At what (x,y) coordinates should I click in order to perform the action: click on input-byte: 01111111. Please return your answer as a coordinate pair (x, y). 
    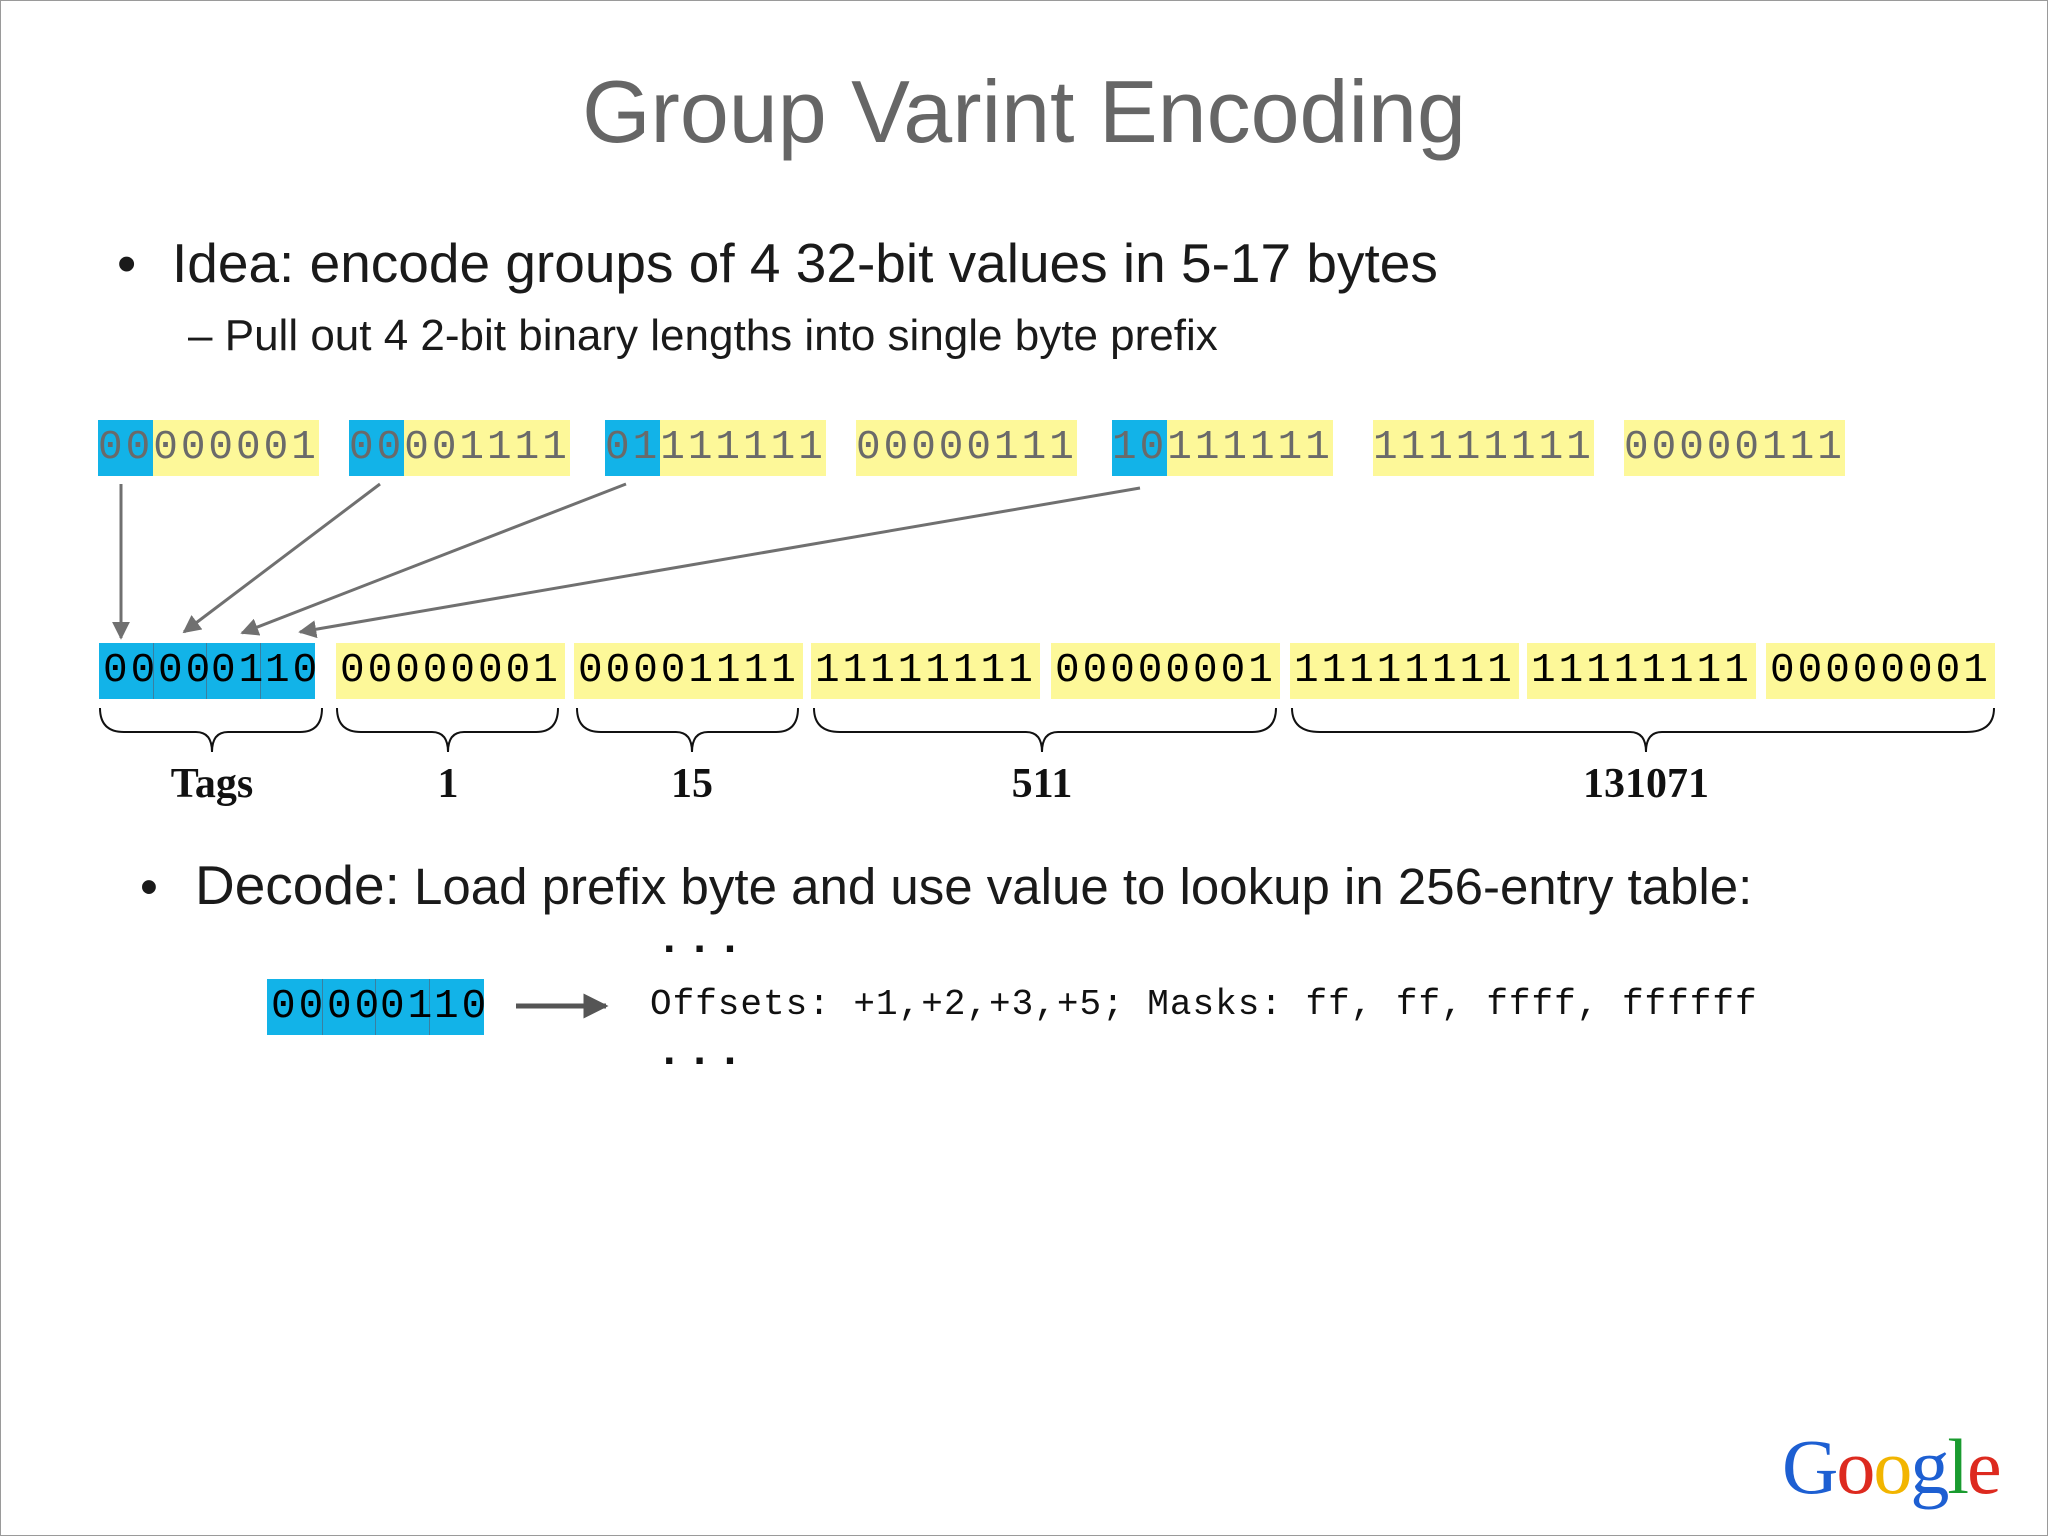
    Looking at the image, I should click on (715, 448).